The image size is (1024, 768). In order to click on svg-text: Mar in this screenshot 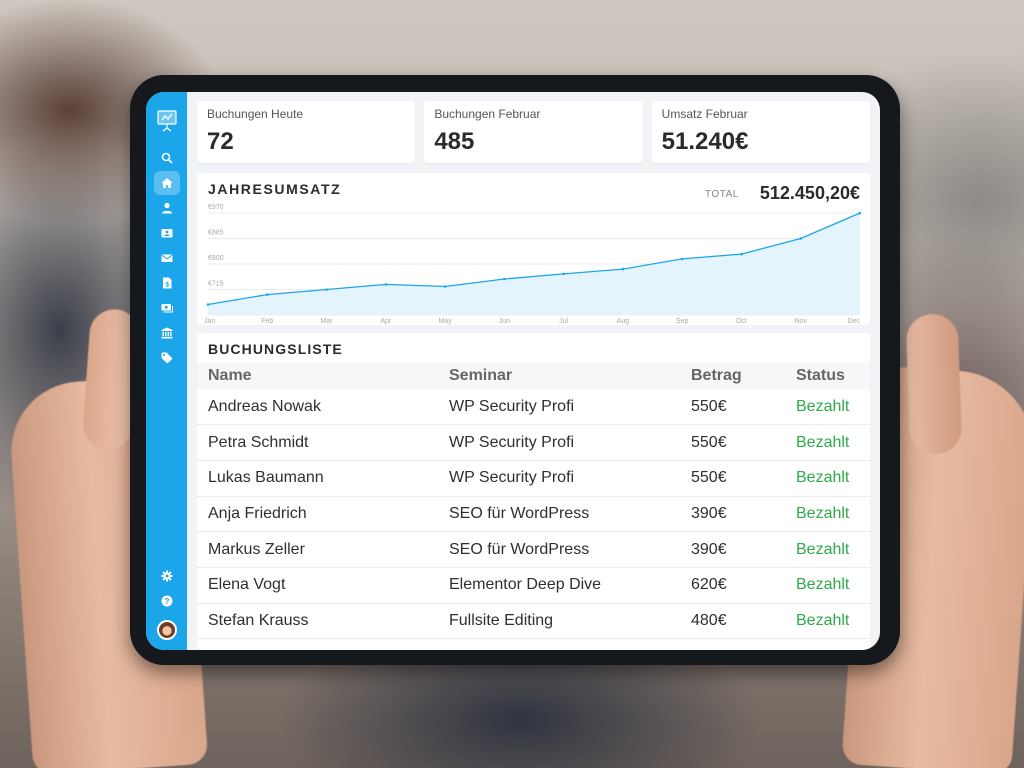, I will do `click(327, 321)`.